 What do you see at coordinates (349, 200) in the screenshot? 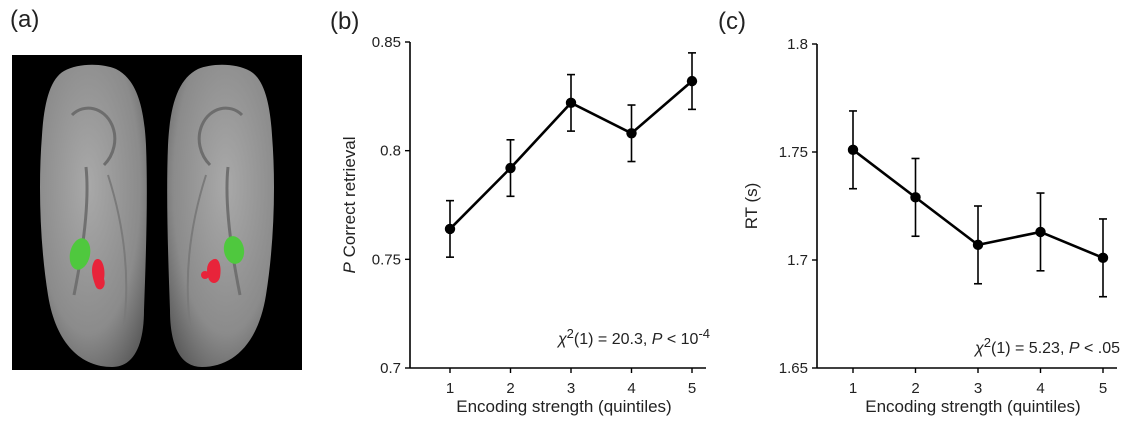
I see `y-axis-title-text: Correct retrieval` at bounding box center [349, 200].